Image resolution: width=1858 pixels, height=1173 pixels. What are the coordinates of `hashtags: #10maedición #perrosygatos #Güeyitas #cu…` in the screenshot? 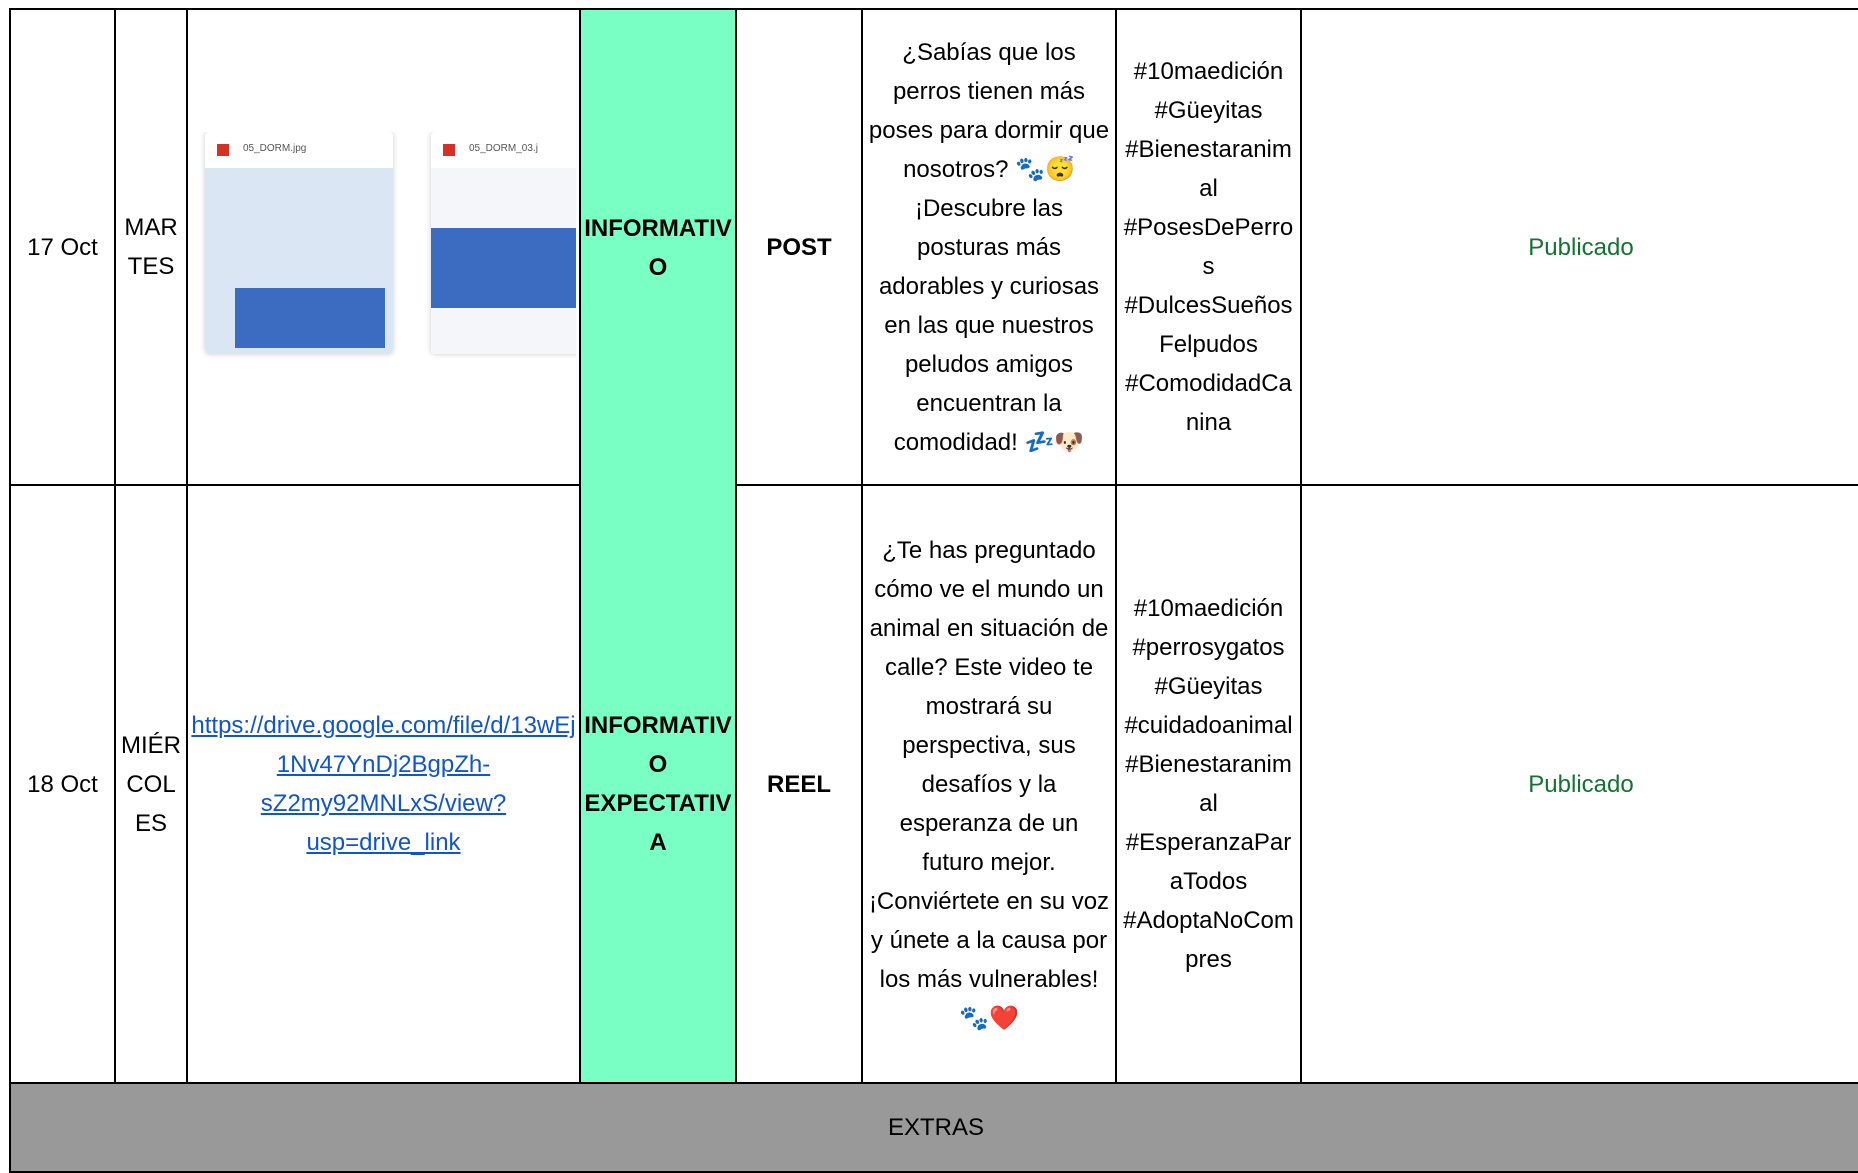 It's located at (1208, 784).